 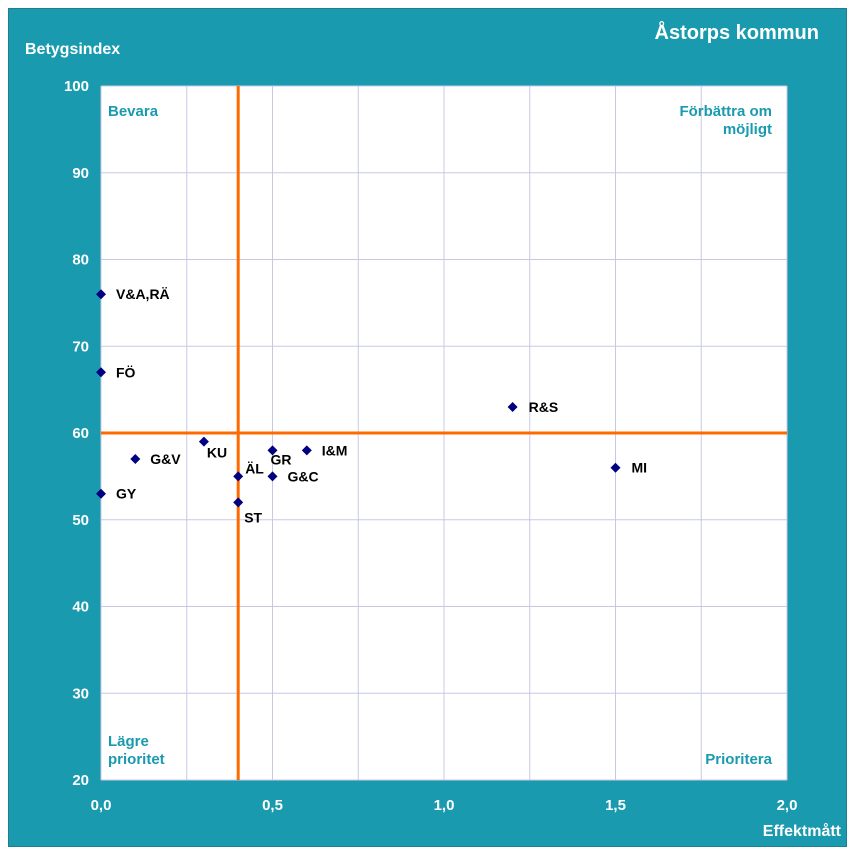 What do you see at coordinates (640, 468) in the screenshot?
I see `data-point-label: MI` at bounding box center [640, 468].